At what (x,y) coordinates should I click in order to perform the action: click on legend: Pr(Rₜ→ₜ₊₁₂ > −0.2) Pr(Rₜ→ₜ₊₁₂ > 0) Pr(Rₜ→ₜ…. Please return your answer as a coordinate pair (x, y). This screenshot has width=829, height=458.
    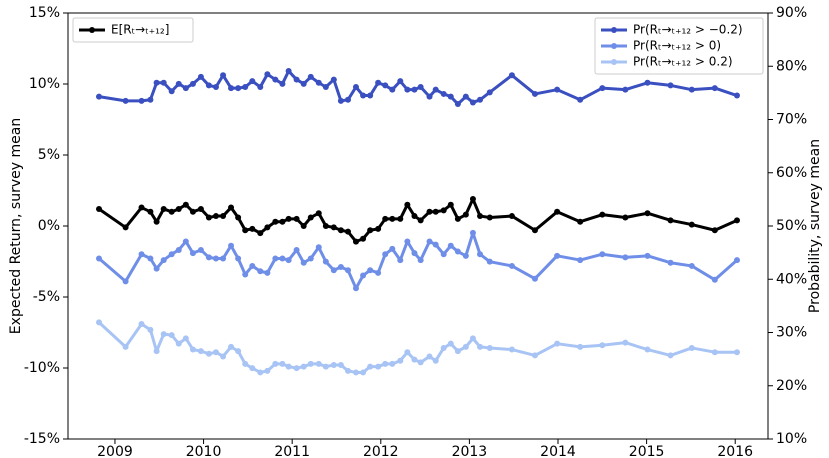
    Looking at the image, I should click on (679, 46).